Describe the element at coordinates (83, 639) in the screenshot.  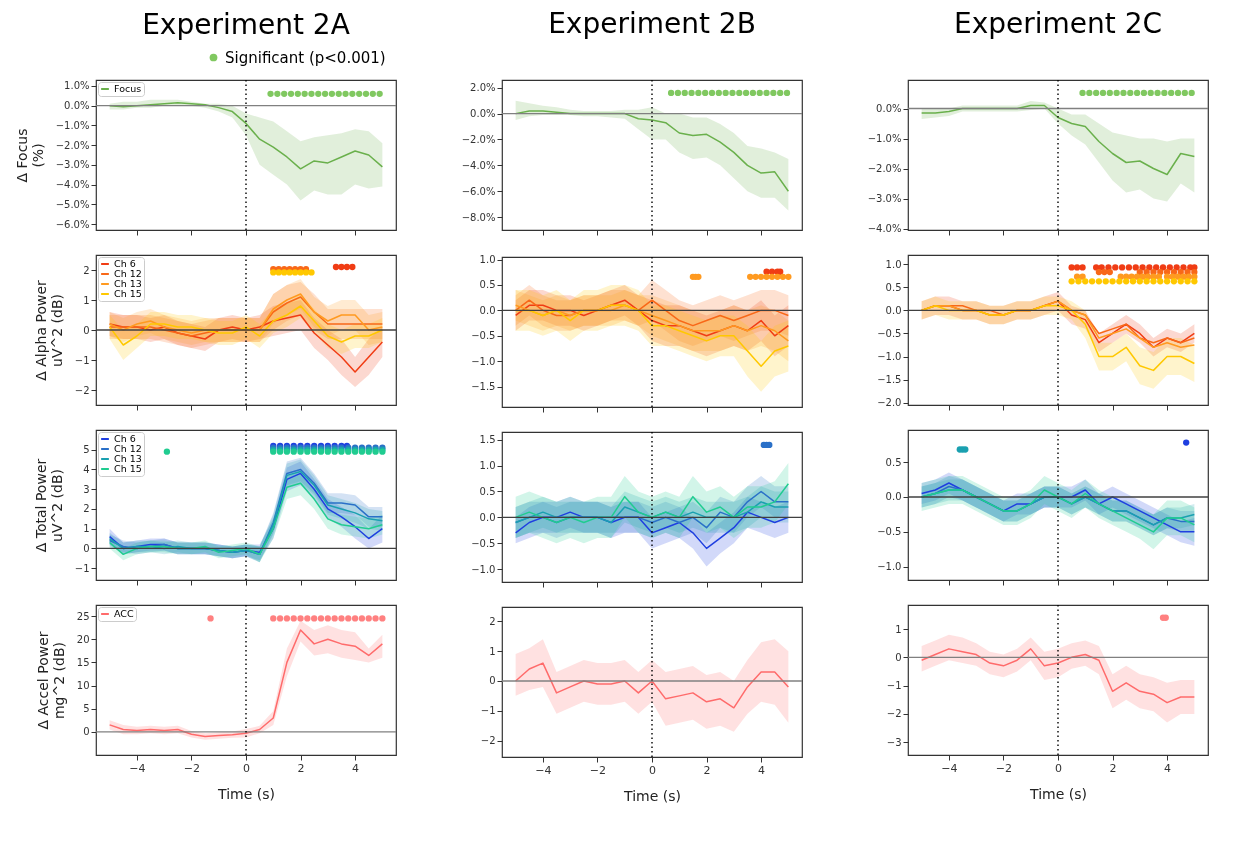
I see `y-tick-label: 20` at that location.